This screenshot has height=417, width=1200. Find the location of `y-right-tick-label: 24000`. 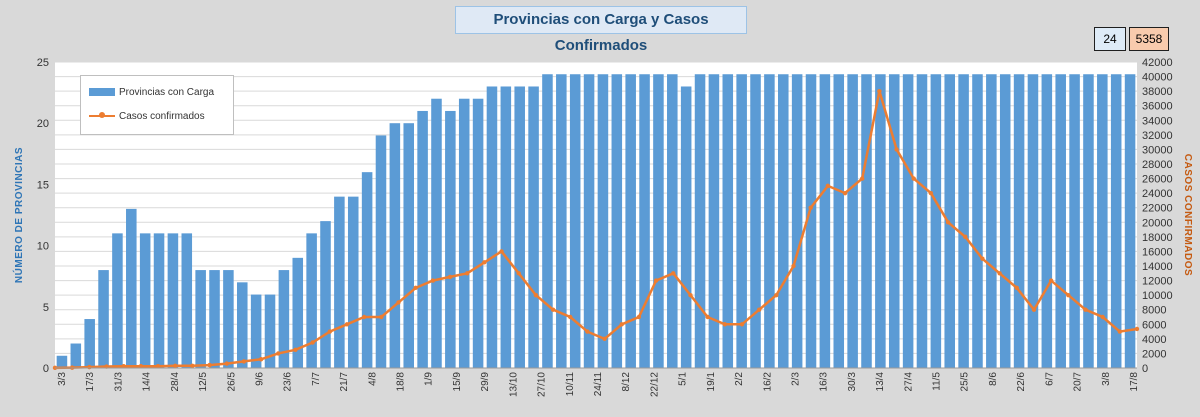

y-right-tick-label: 24000 is located at coordinates (1157, 194).